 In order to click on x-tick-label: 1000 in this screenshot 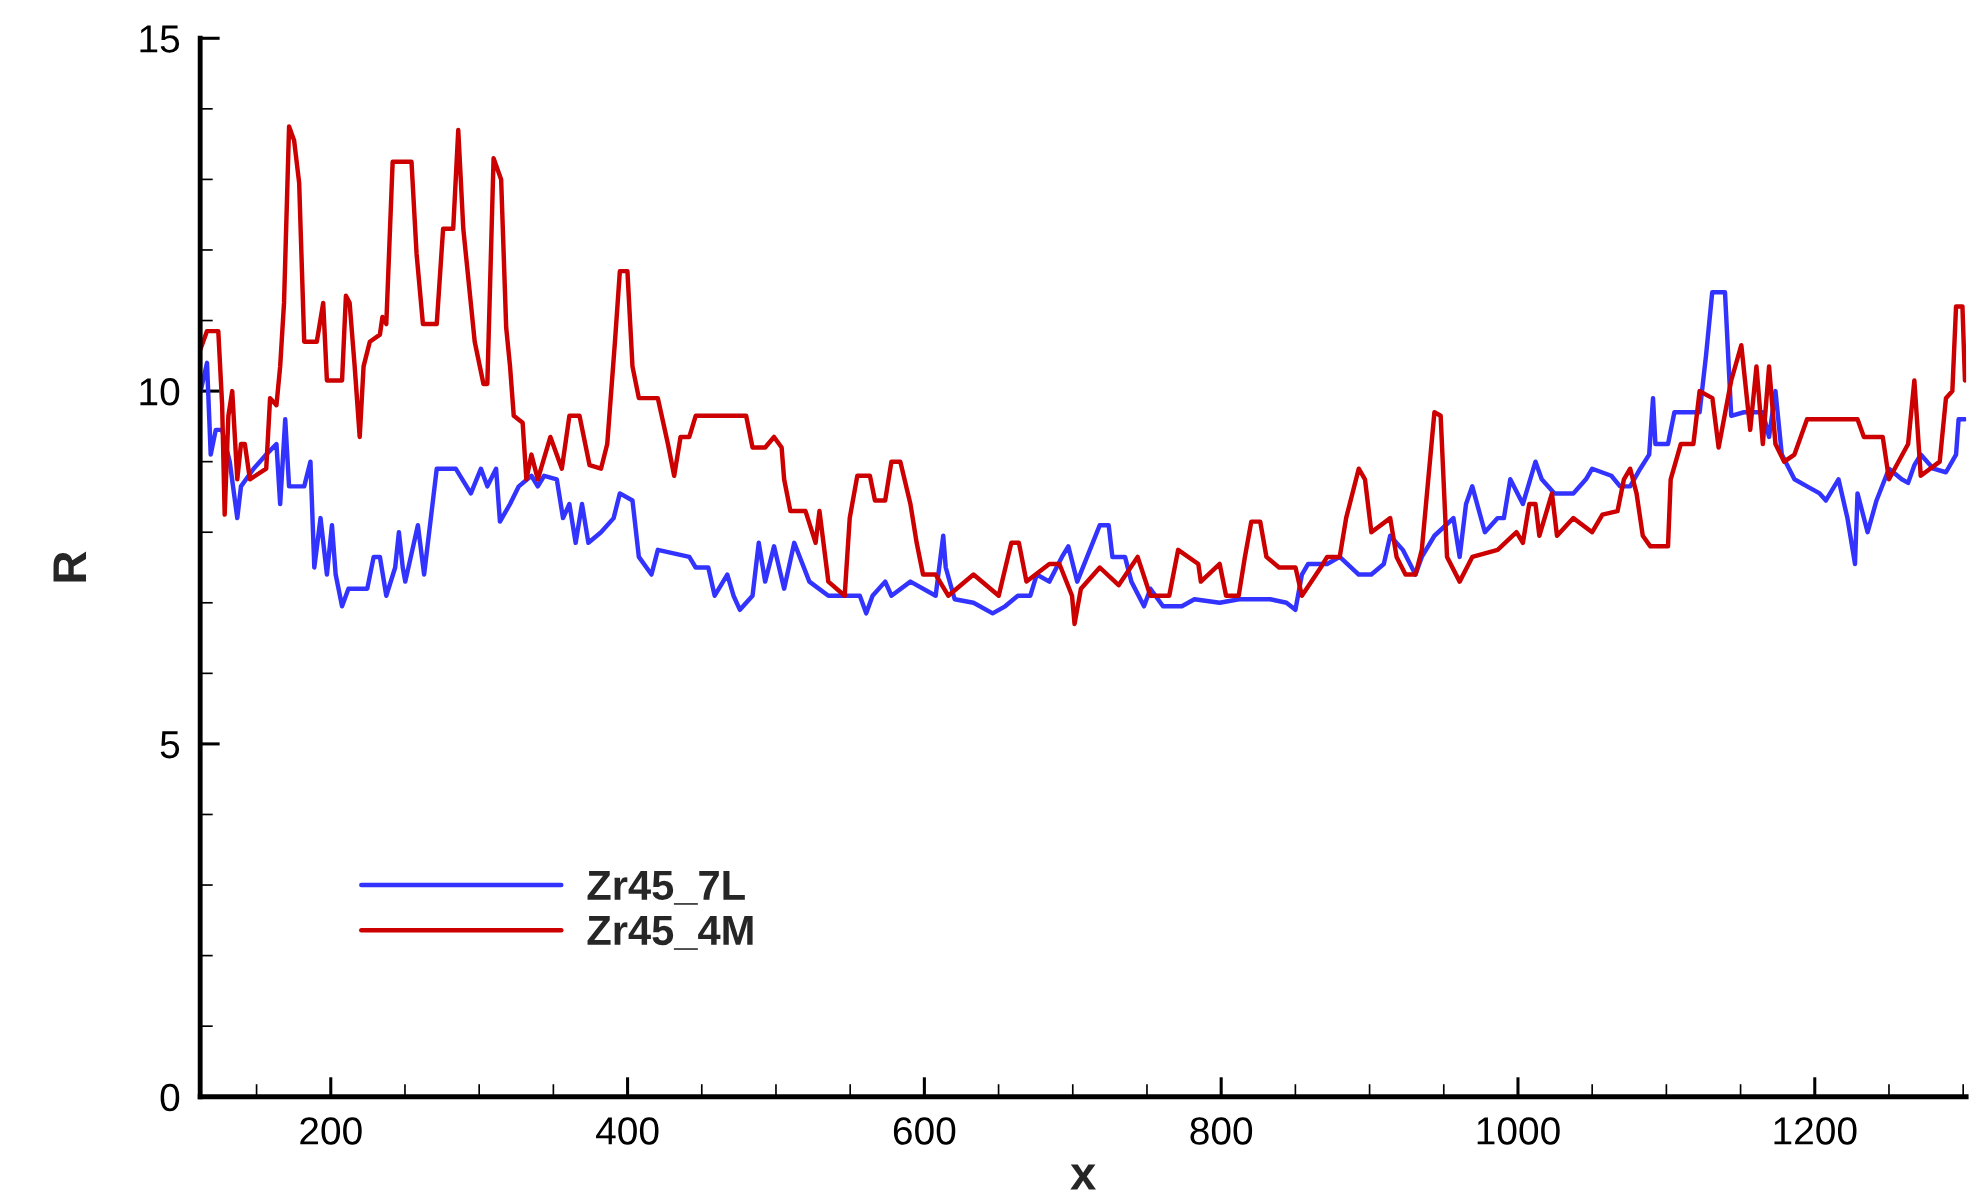, I will do `click(1518, 1131)`.